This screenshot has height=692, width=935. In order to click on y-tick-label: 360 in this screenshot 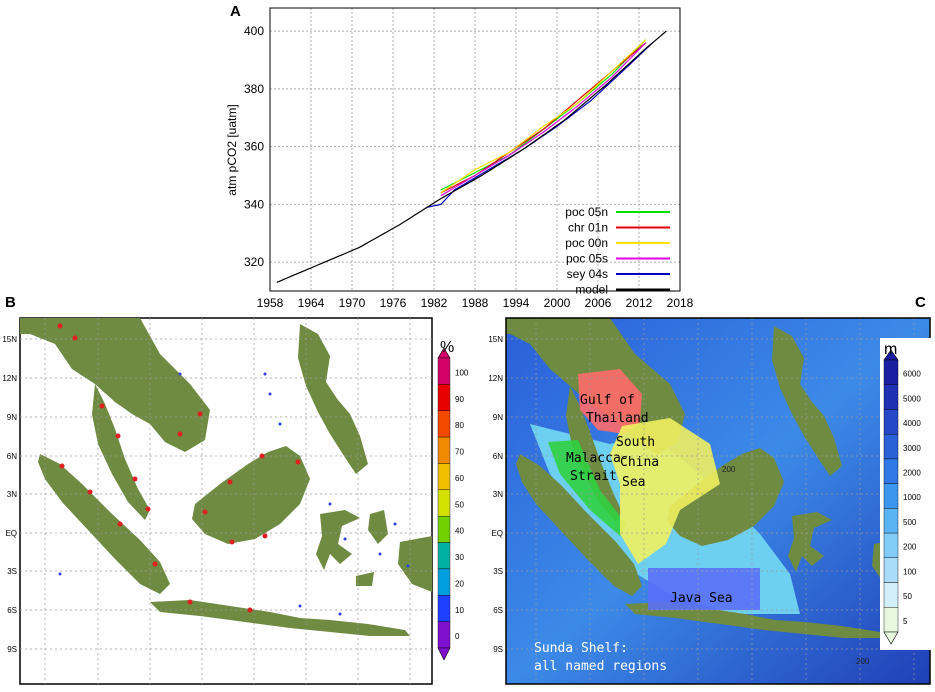, I will do `click(254, 147)`.